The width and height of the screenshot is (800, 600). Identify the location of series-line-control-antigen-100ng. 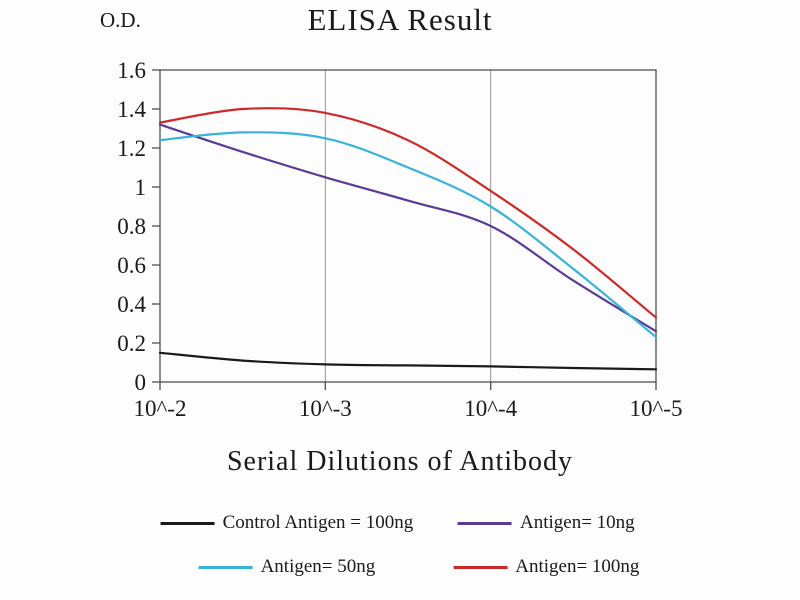
(408, 361).